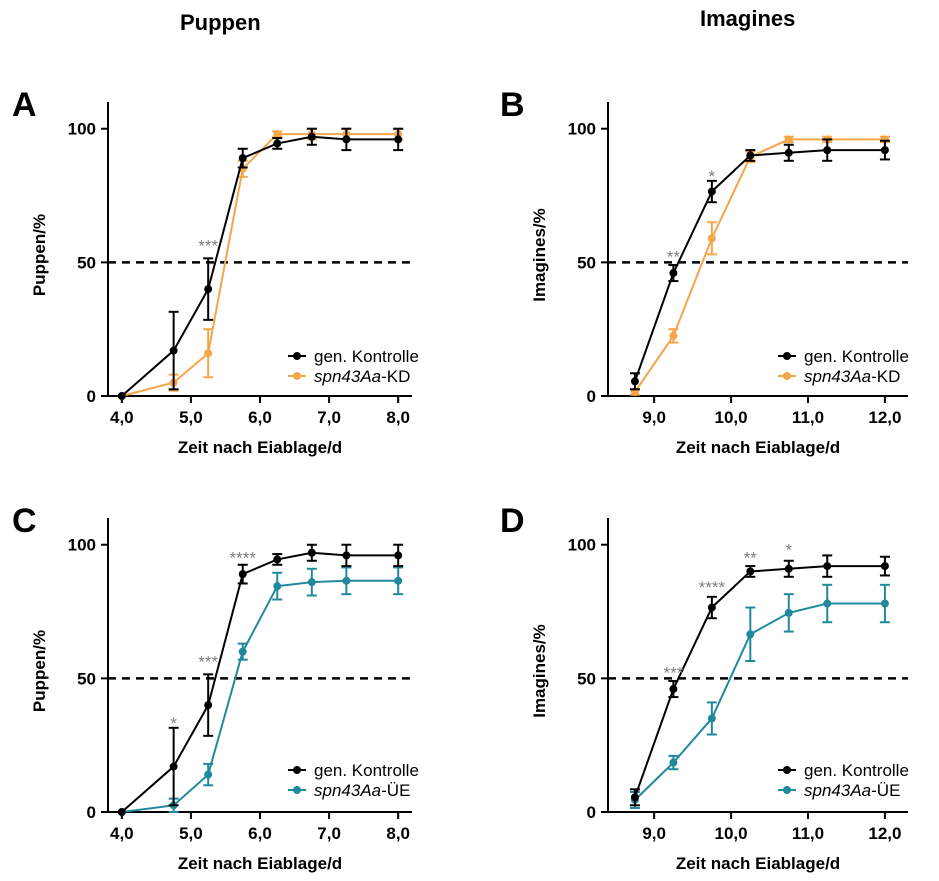 The height and width of the screenshot is (881, 939). What do you see at coordinates (591, 812) in the screenshot?
I see `panel-d-y-tick-label: 0` at bounding box center [591, 812].